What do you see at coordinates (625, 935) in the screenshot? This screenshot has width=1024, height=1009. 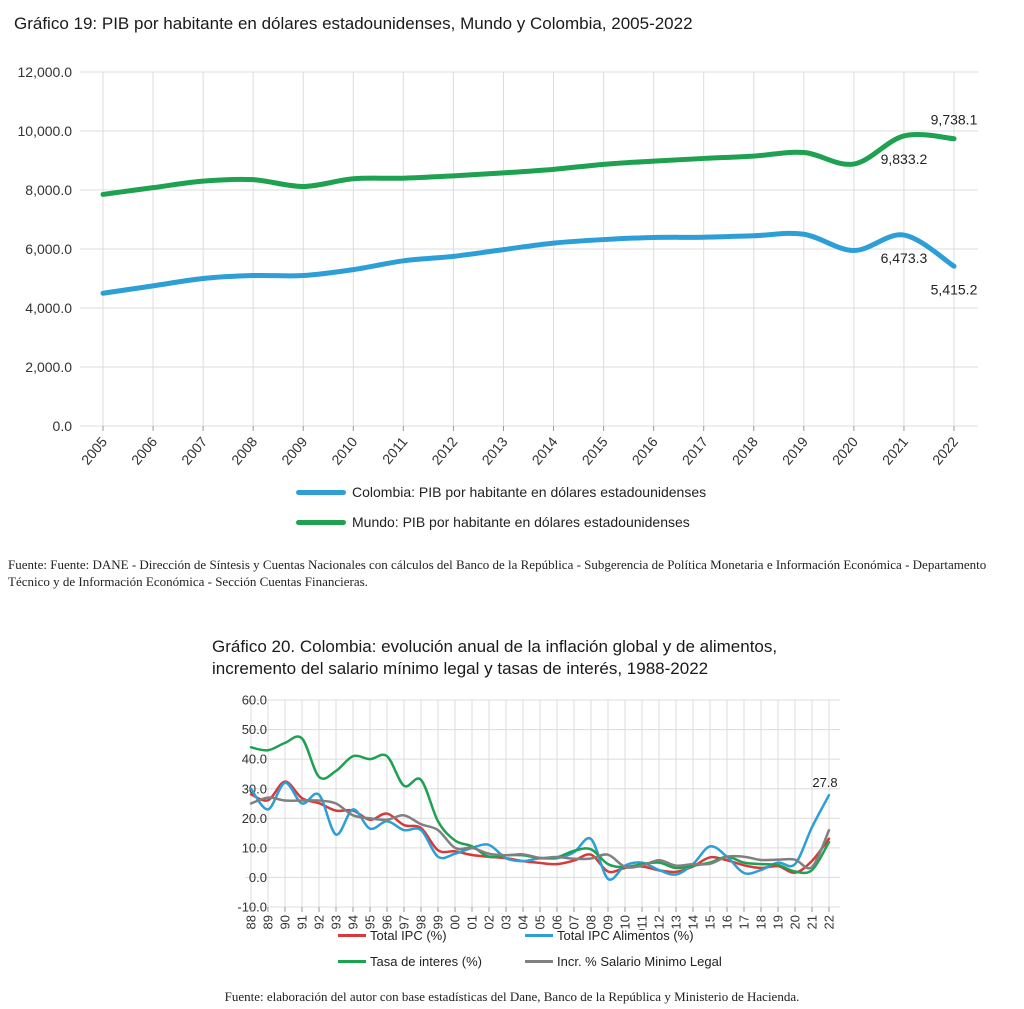 I see `legend-label: Total IPC Alimentos (%)` at bounding box center [625, 935].